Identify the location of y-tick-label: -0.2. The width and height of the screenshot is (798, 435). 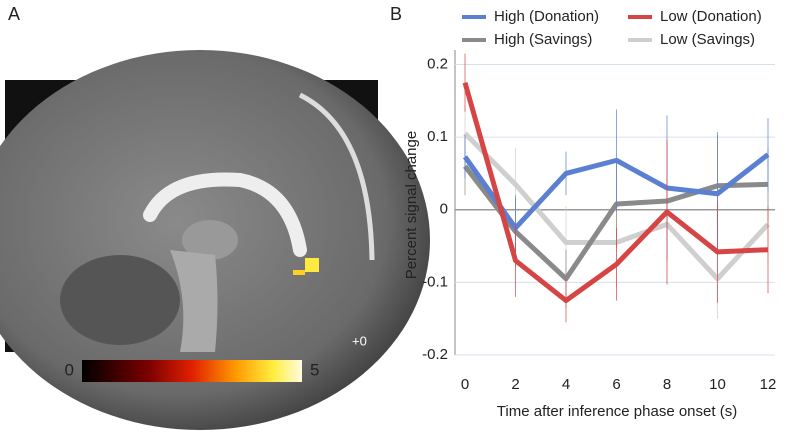
(435, 354).